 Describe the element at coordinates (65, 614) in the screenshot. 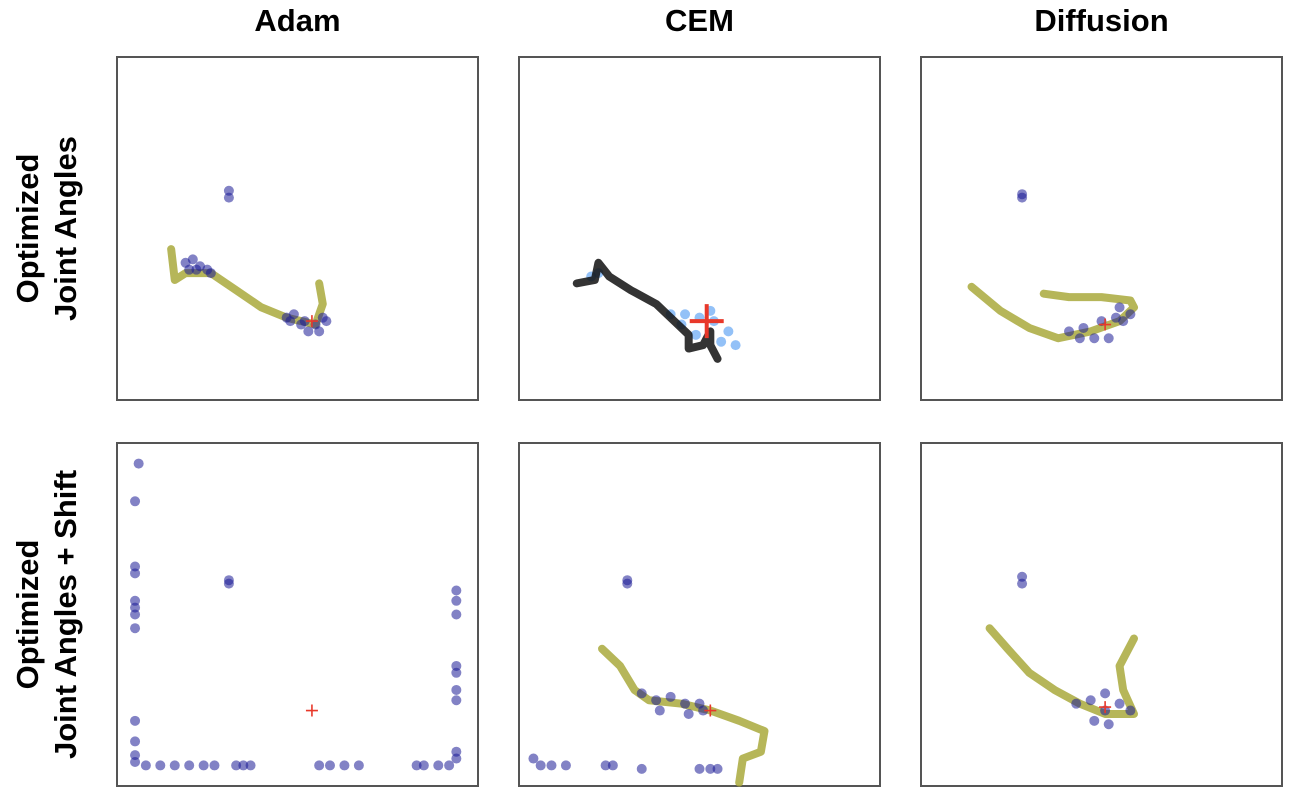

I see `row-label: Joint Angles + Shift` at that location.